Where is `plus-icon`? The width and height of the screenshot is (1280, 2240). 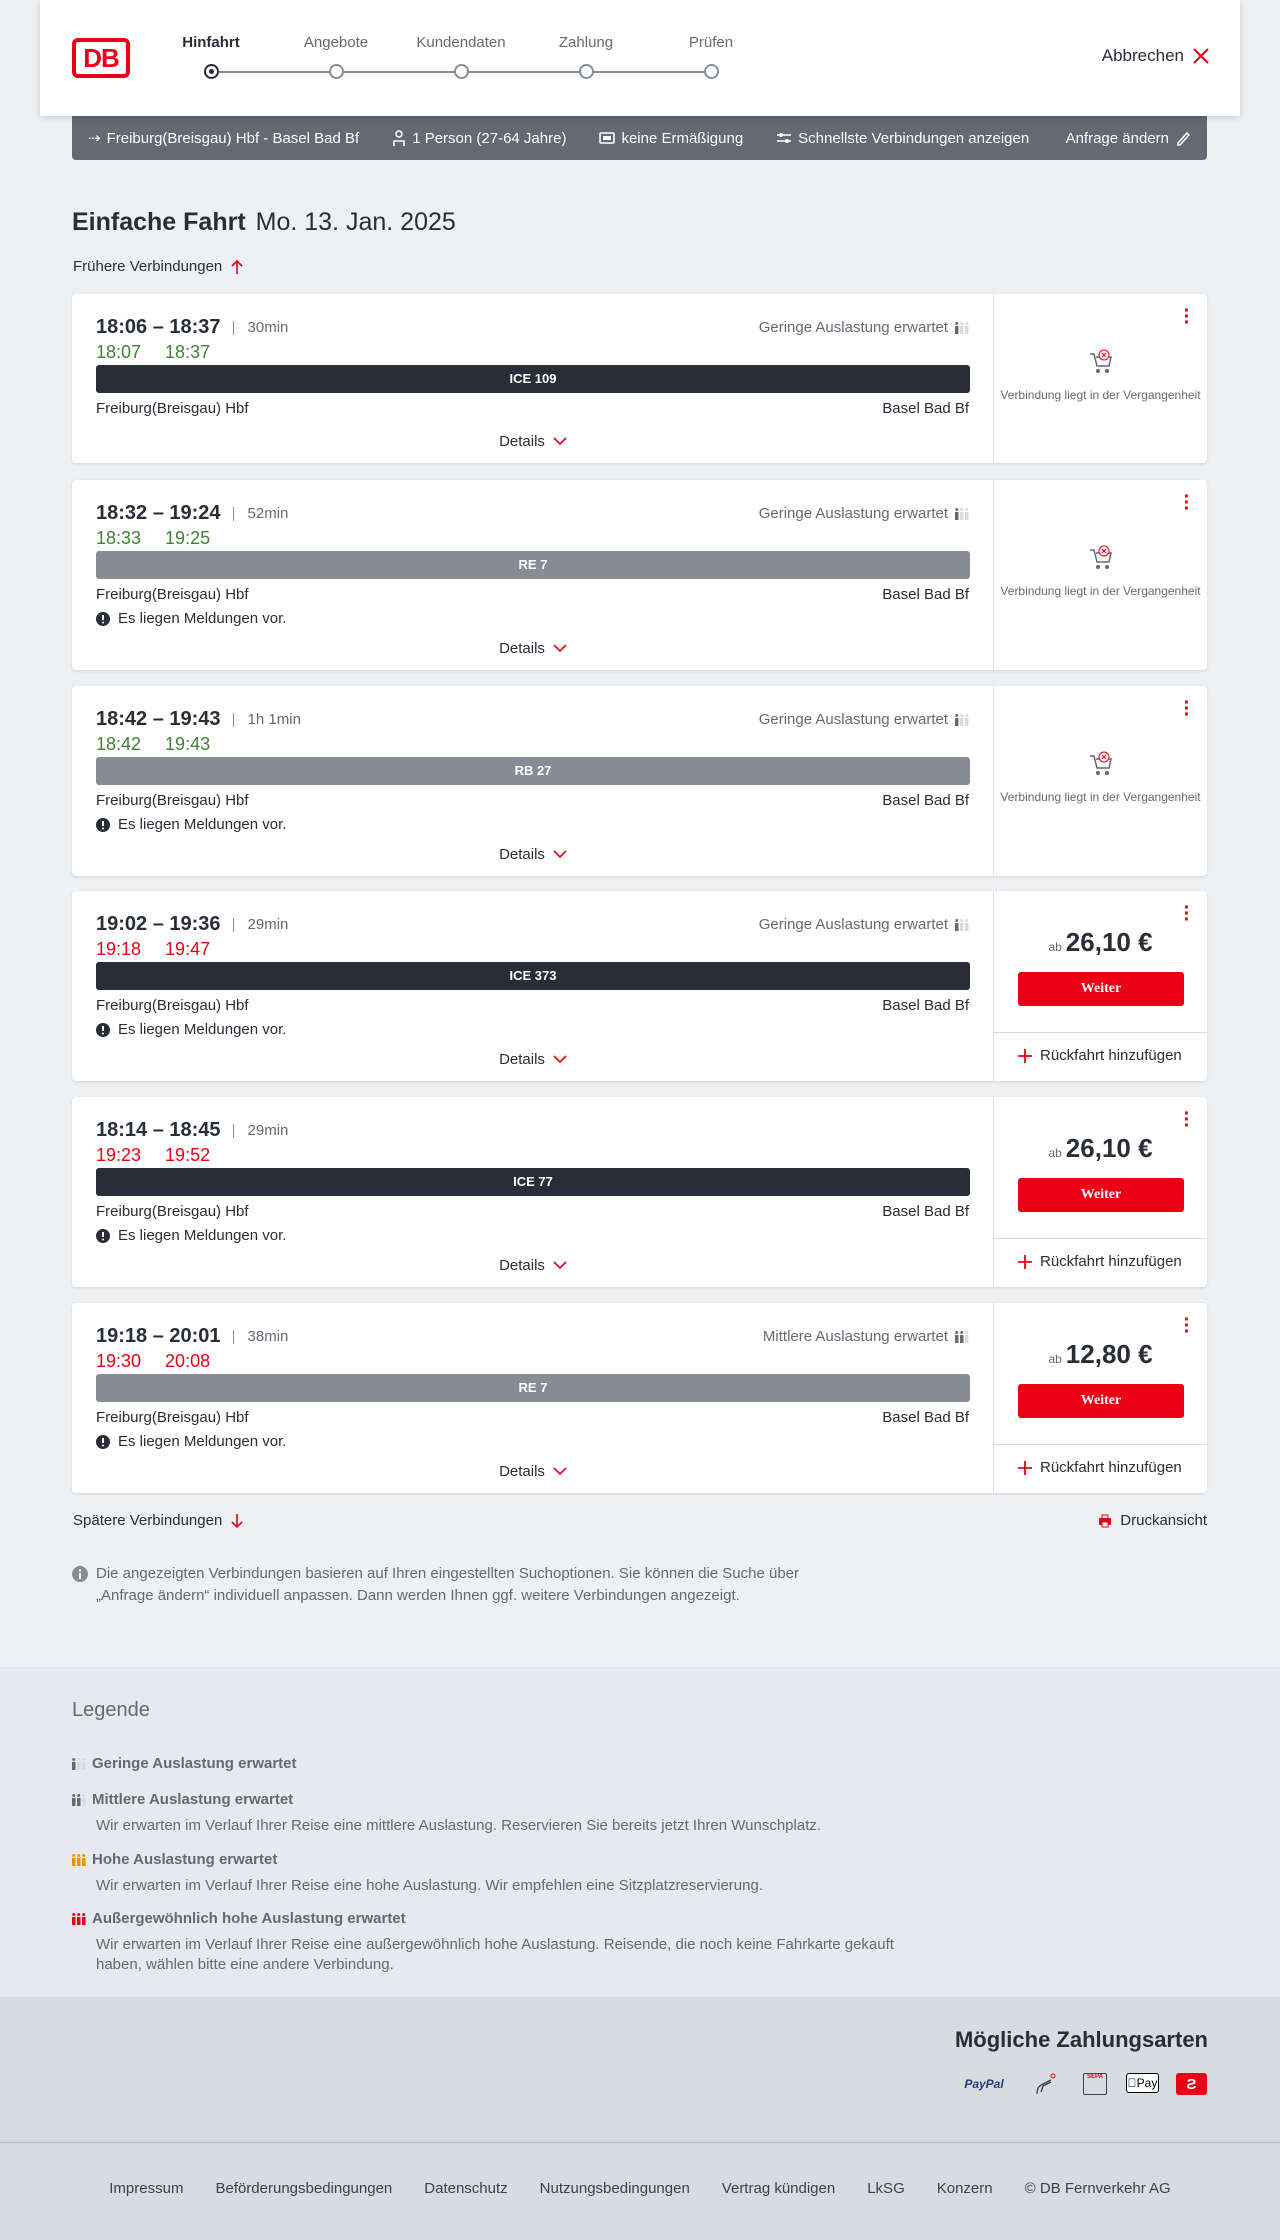
plus-icon is located at coordinates (1025, 1261).